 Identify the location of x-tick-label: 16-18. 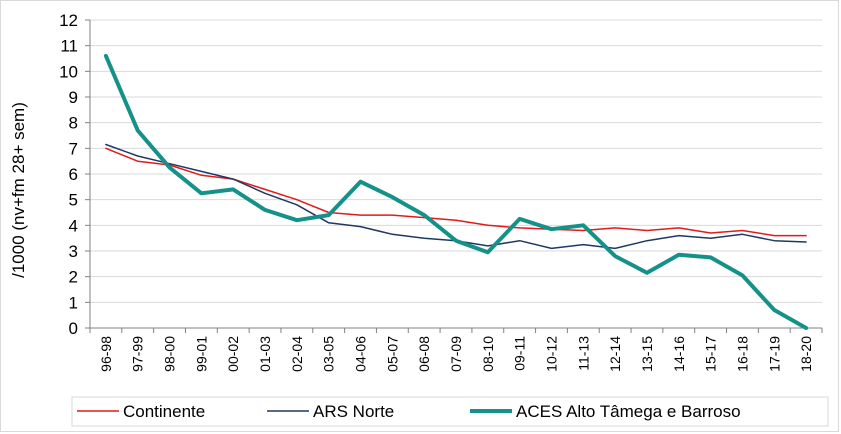
(742, 354).